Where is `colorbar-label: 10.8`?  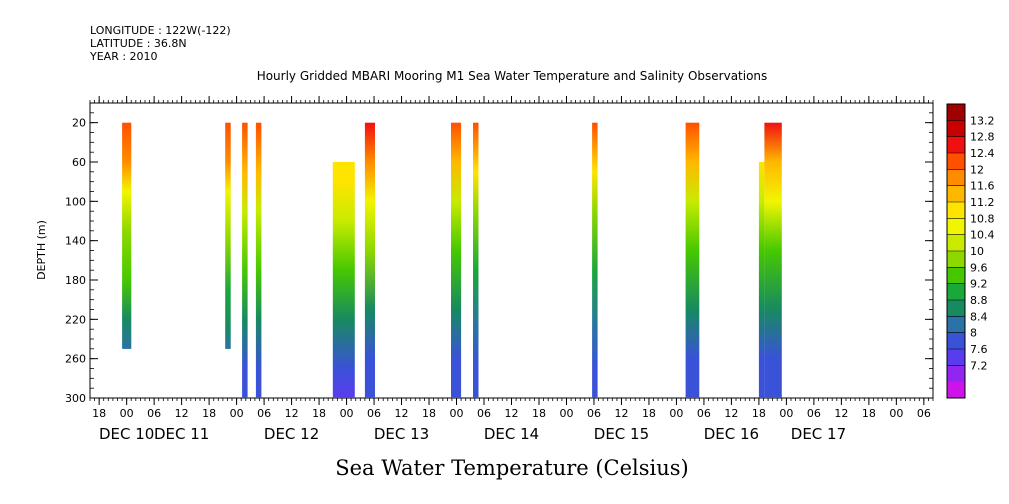 colorbar-label: 10.8 is located at coordinates (982, 218).